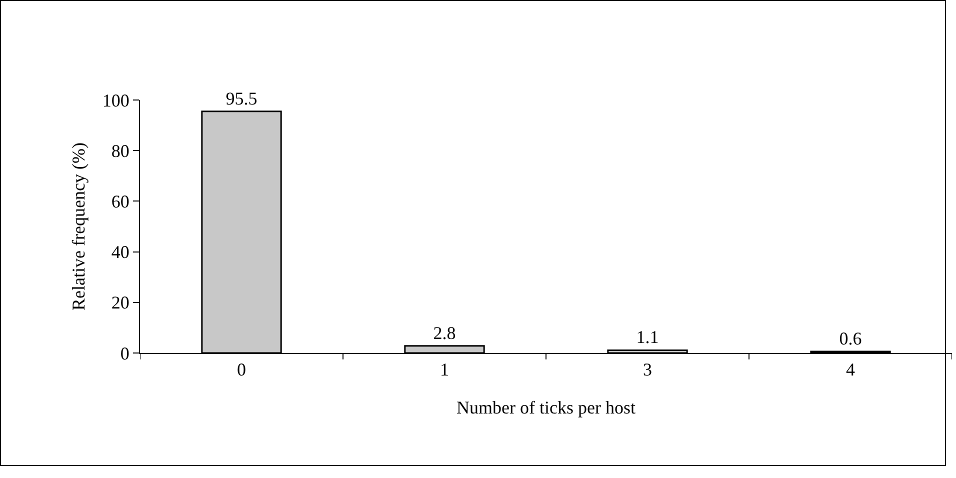 This screenshot has height=478, width=956. I want to click on y-tick-label: 80, so click(120, 150).